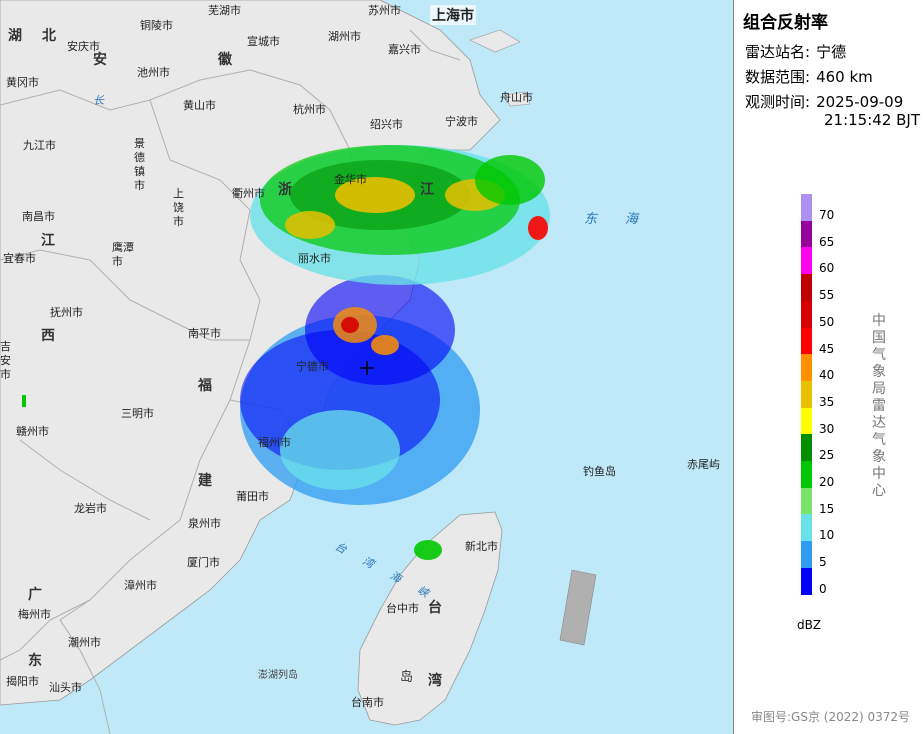 The height and width of the screenshot is (734, 924). I want to click on time-clock: 21:15:42 BJT, so click(872, 120).